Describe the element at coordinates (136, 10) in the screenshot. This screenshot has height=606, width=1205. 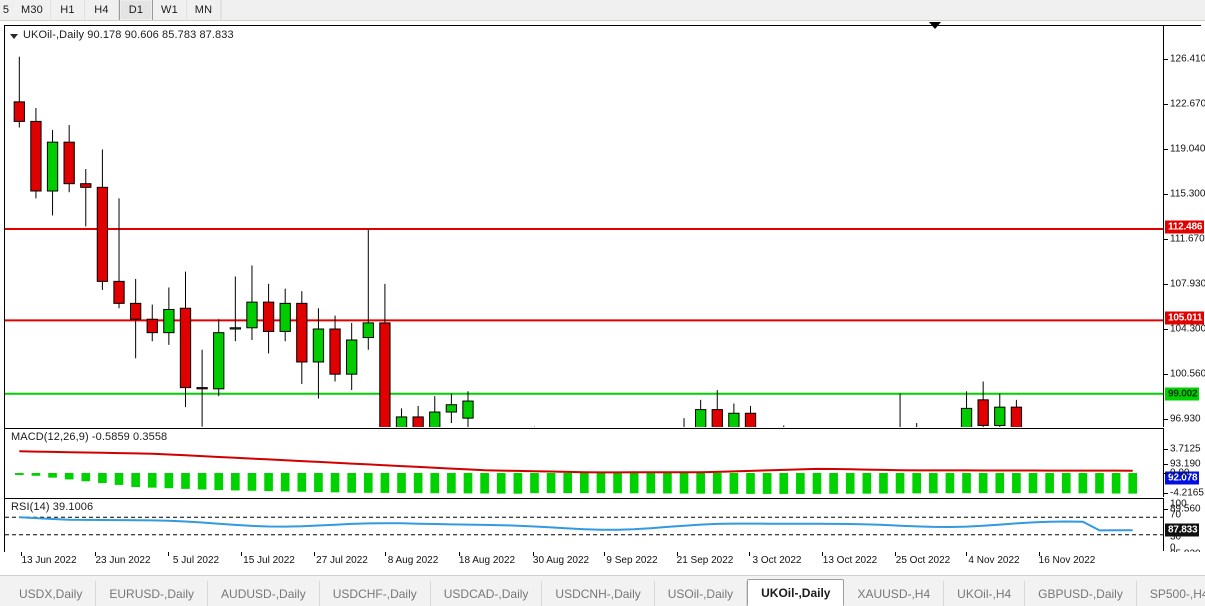
I see `timeframe-button-d1: D1` at that location.